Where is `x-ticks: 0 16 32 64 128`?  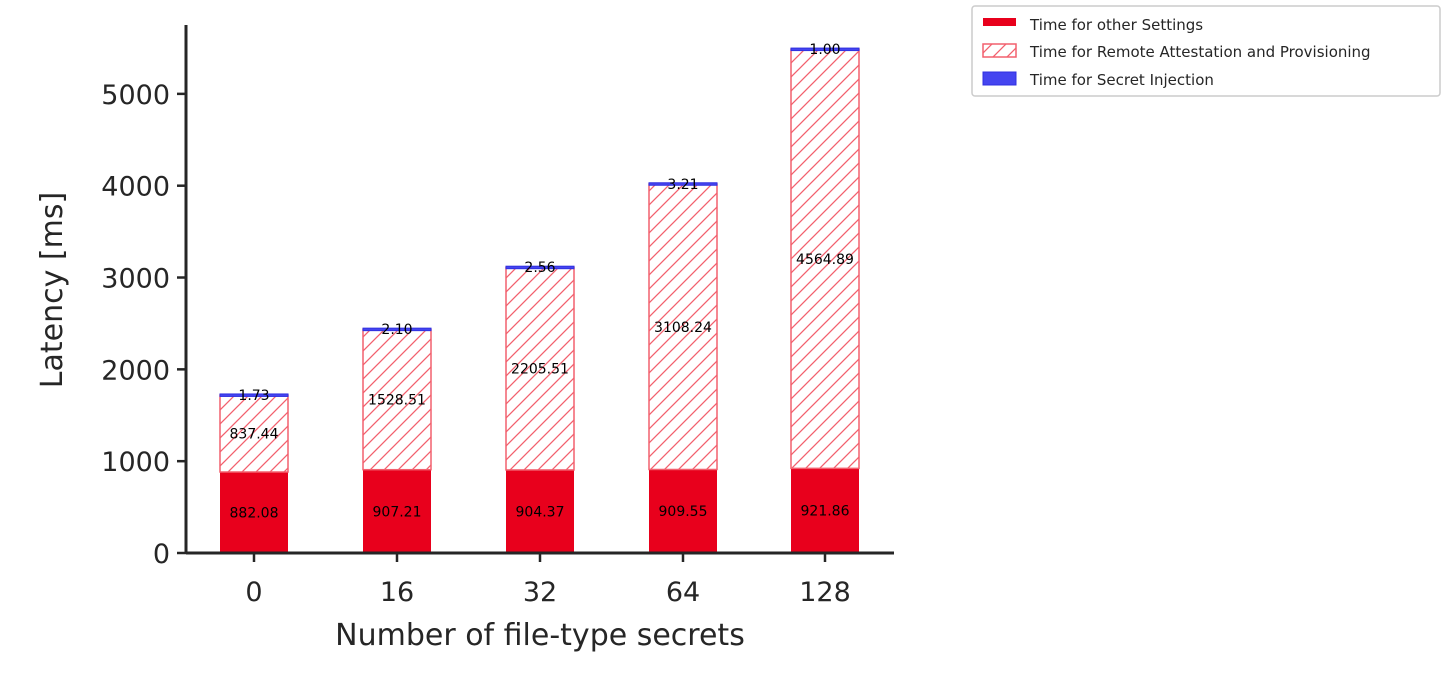 x-ticks: 0 16 32 64 128 is located at coordinates (548, 580).